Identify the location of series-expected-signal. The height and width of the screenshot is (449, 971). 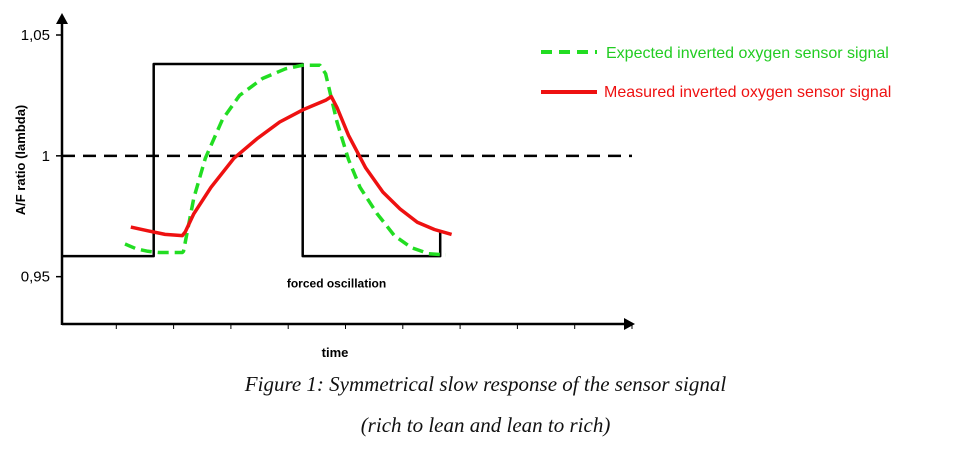
(285, 160).